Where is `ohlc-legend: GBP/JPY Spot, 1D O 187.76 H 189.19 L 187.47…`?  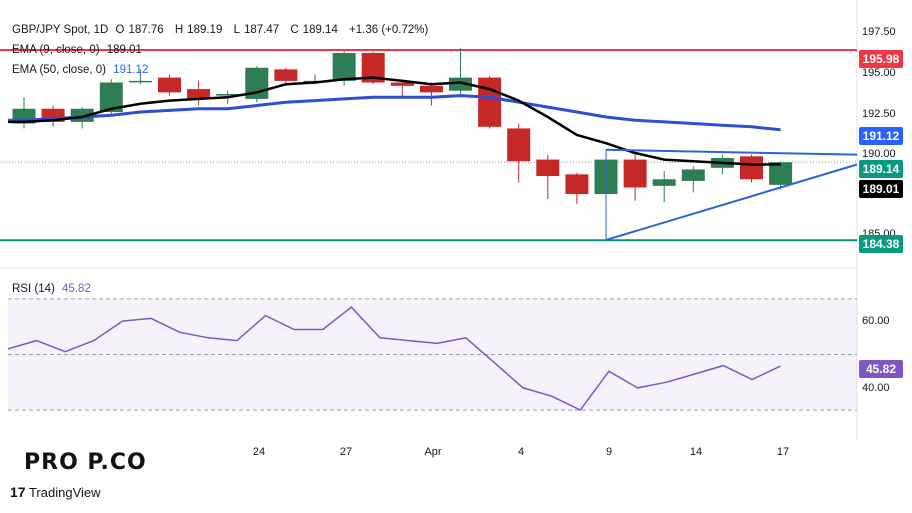
ohlc-legend: GBP/JPY Spot, 1D O 187.76 H 189.19 L 187.47… is located at coordinates (222, 30).